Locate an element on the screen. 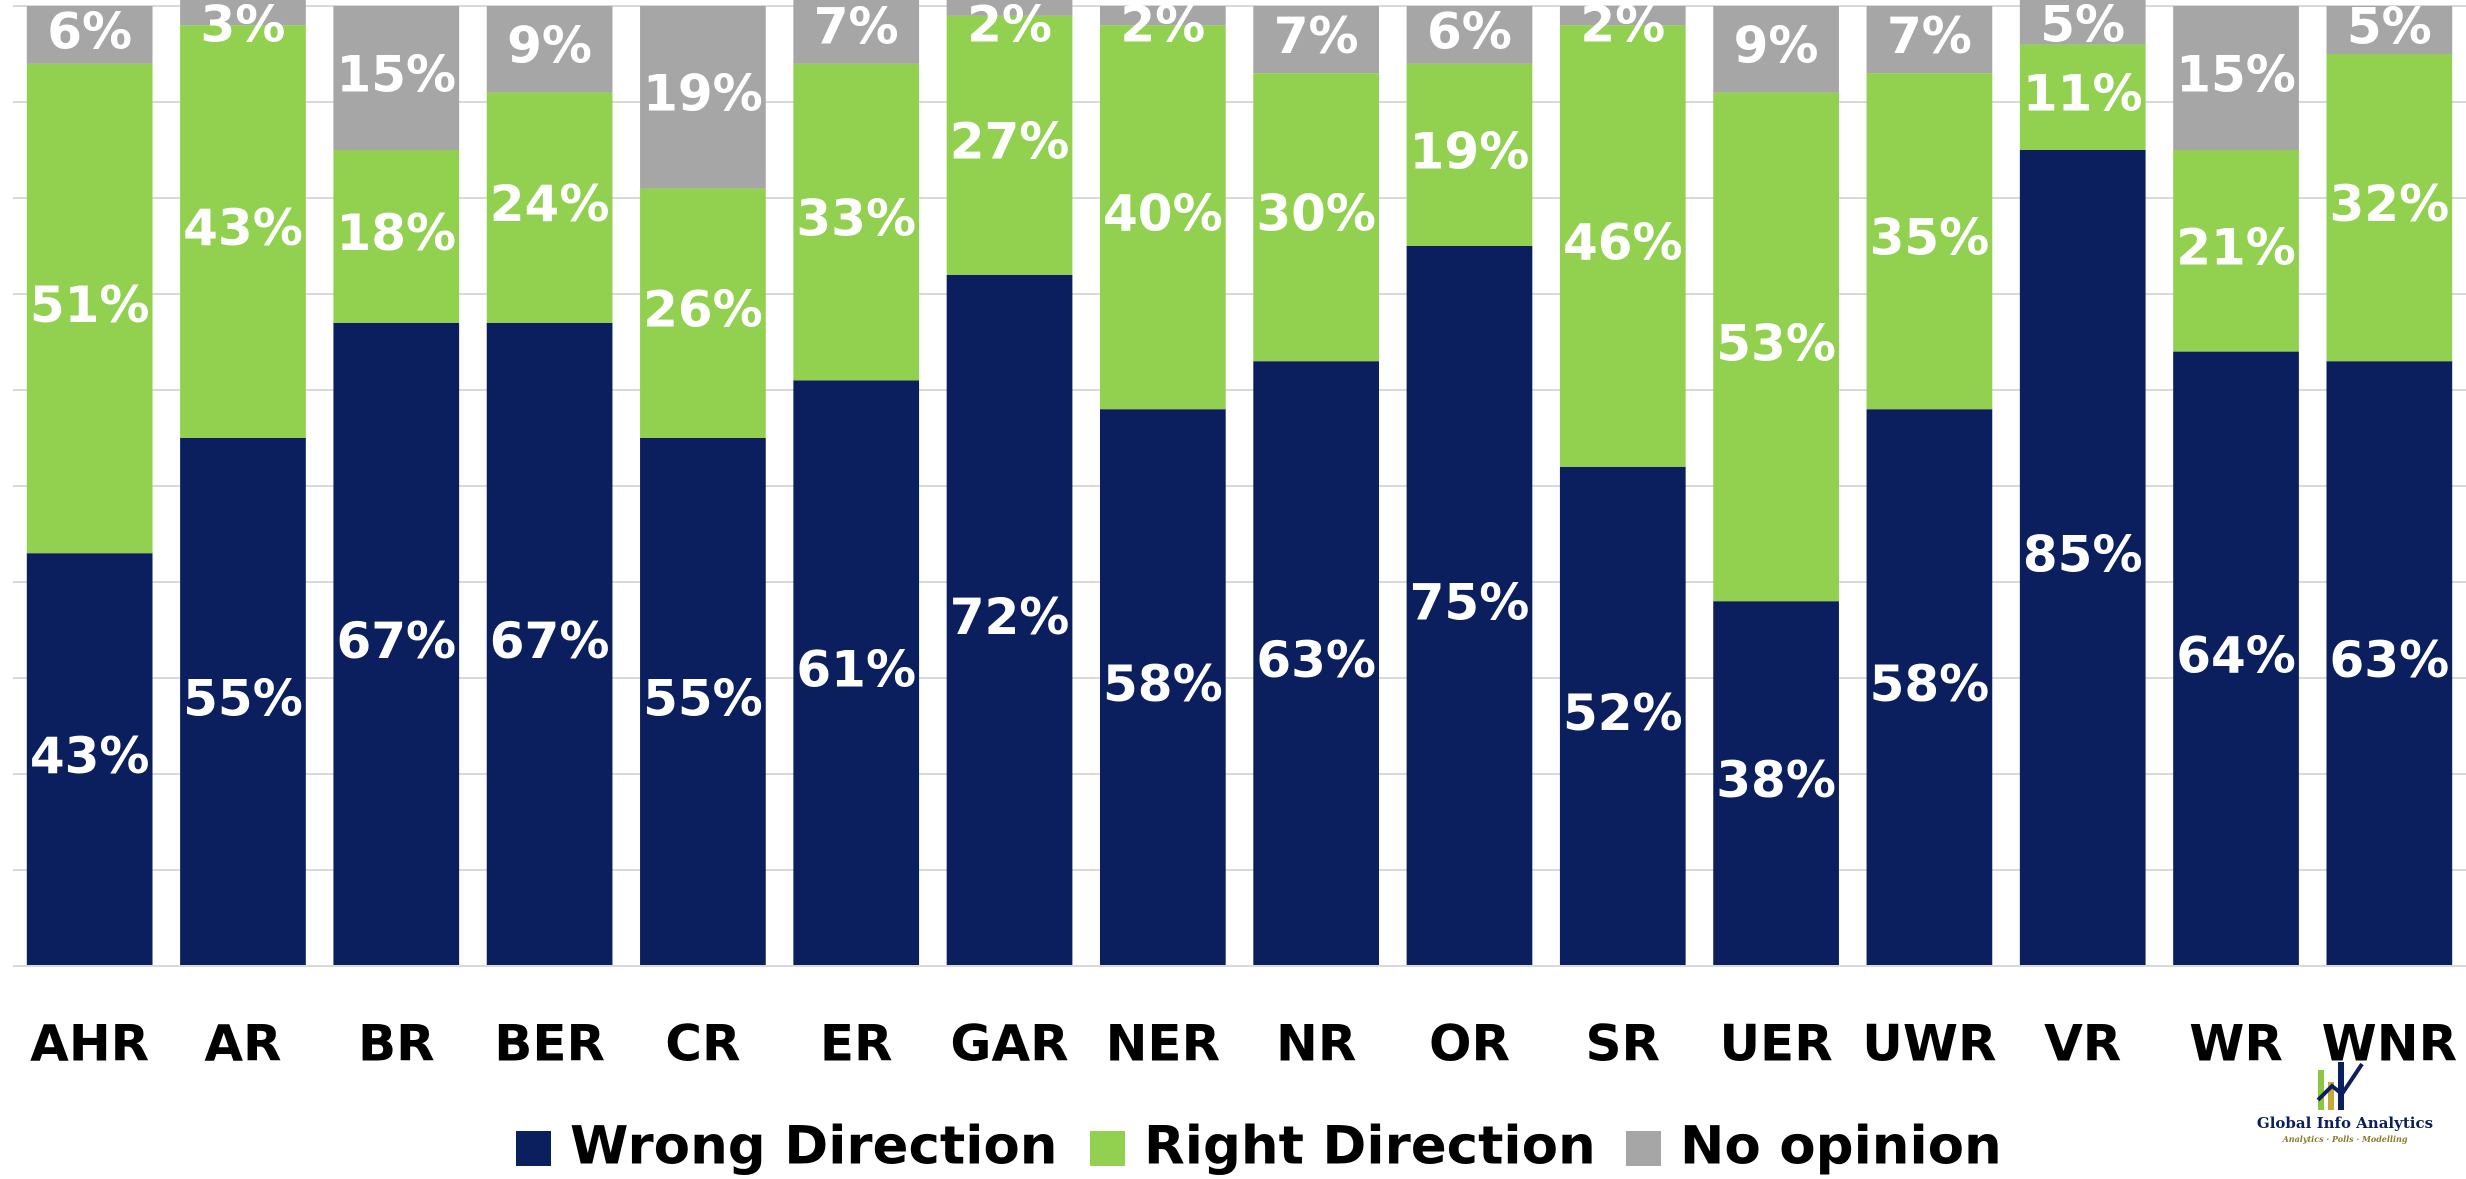 The width and height of the screenshot is (2466, 1179). data-label: 3% is located at coordinates (243, 27).